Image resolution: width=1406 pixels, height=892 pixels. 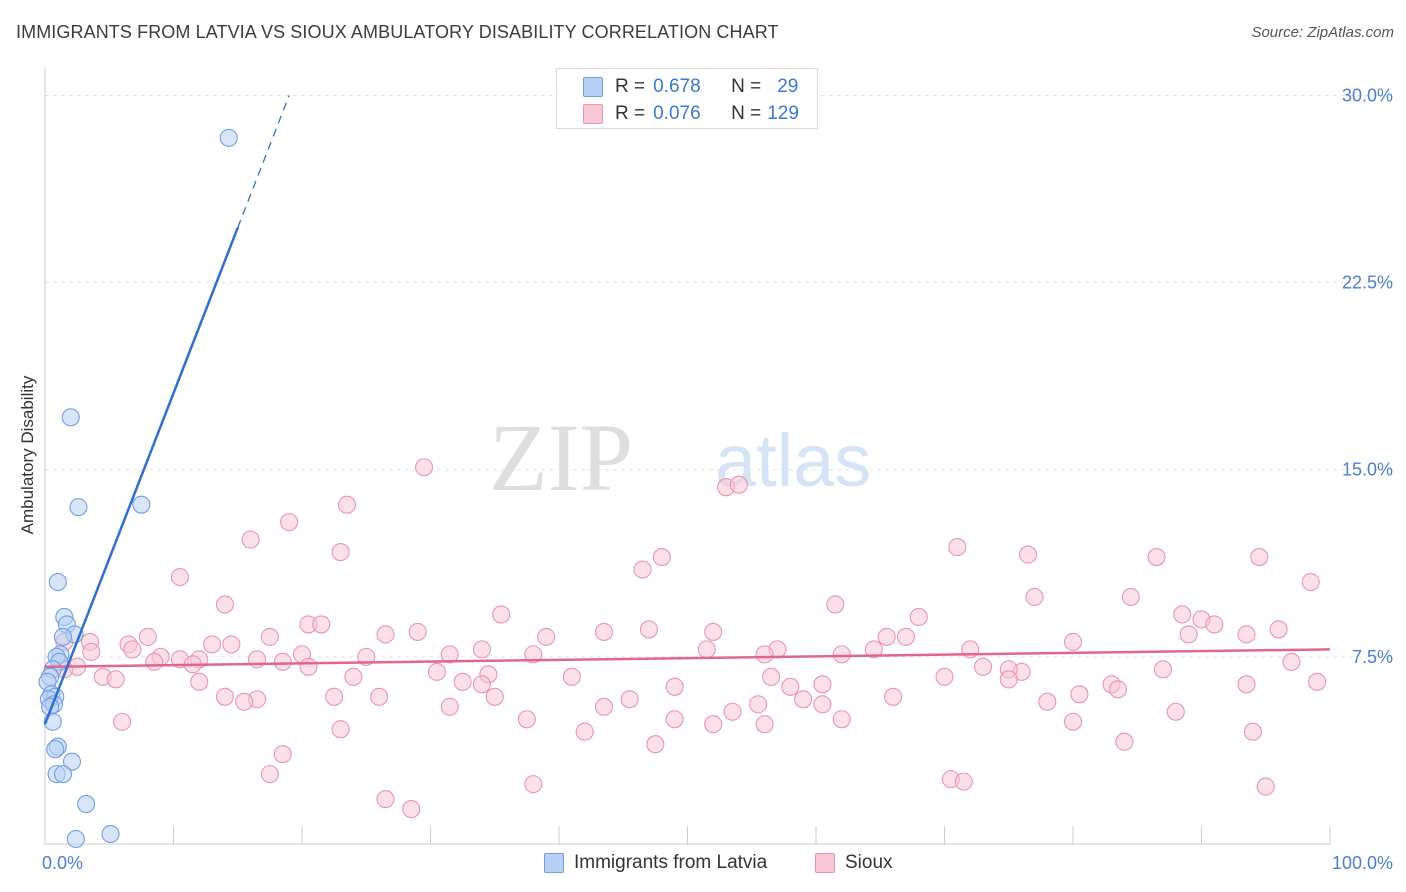 I want to click on legend-swatch-sioux, so click(x=593, y=114).